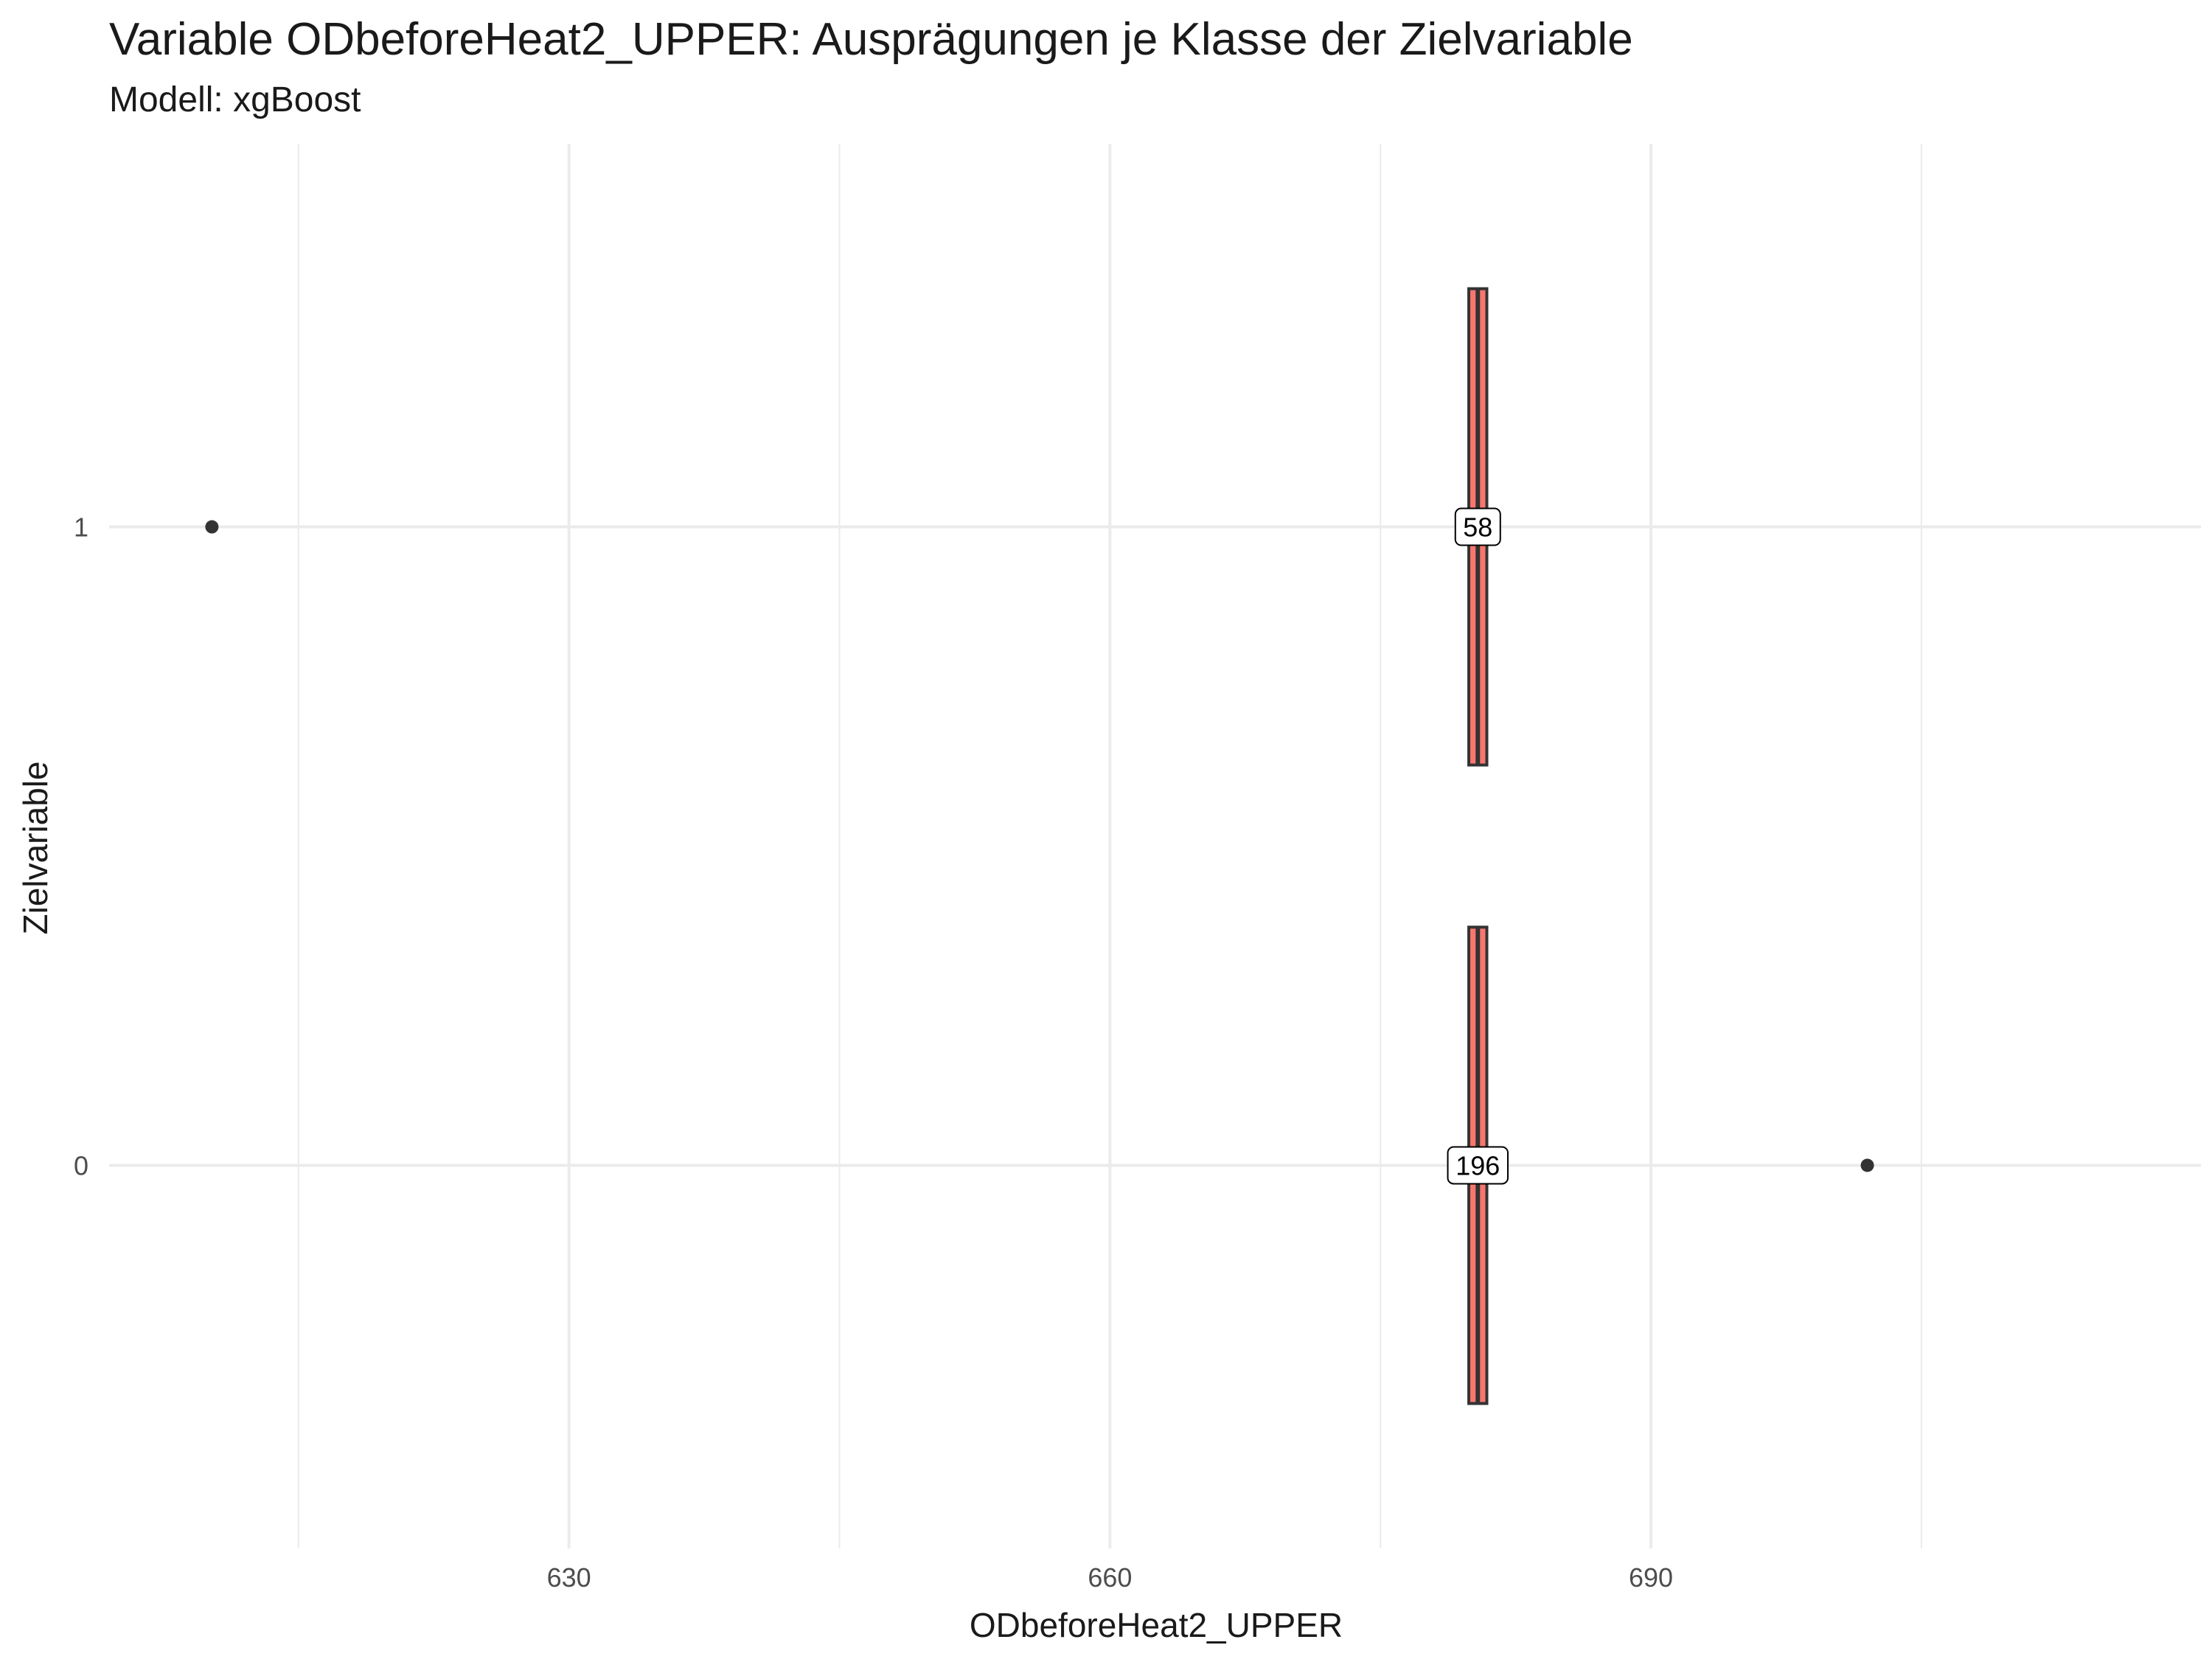 This screenshot has width=2212, height=1659. What do you see at coordinates (235, 99) in the screenshot?
I see `chart-subtitle: Modell: xgBoost` at bounding box center [235, 99].